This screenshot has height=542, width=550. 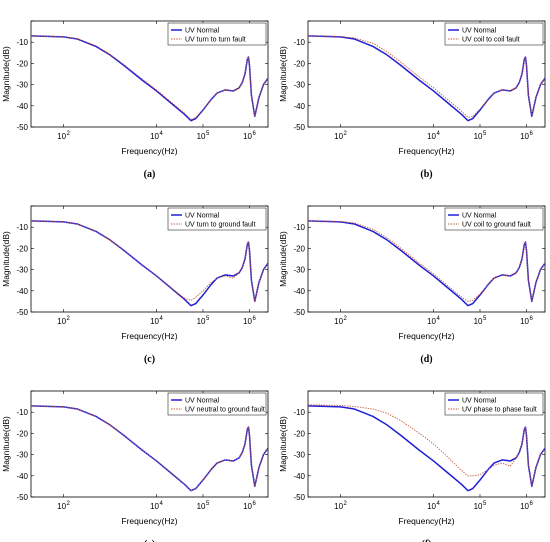 What do you see at coordinates (220, 225) in the screenshot?
I see `legend-label: UV turn to ground fault` at bounding box center [220, 225].